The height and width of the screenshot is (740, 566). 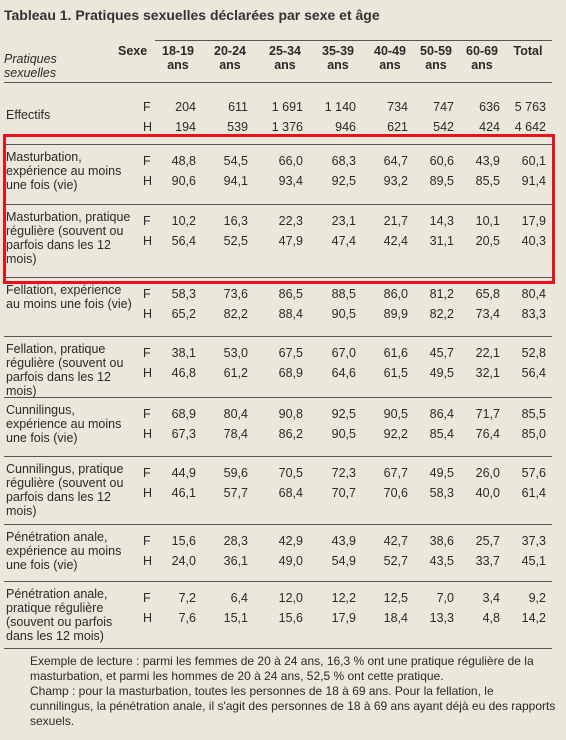 What do you see at coordinates (235, 561) in the screenshot?
I see `value-cell: 36,1` at bounding box center [235, 561].